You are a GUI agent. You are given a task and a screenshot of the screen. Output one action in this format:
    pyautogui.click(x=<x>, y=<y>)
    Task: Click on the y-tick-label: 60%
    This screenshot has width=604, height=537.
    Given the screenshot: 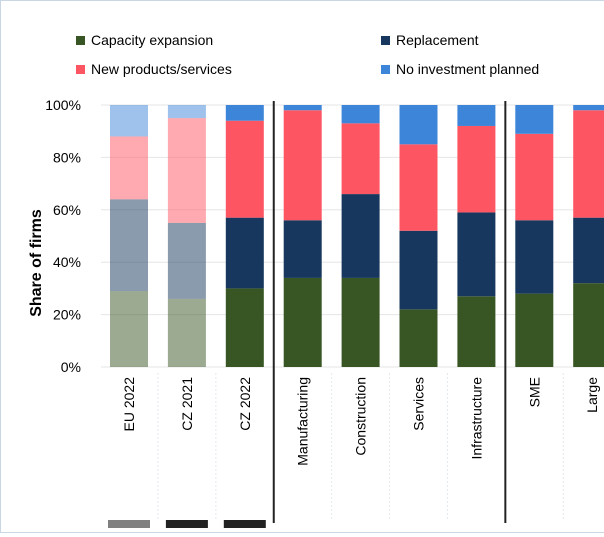 What is the action you would take?
    pyautogui.click(x=67, y=210)
    